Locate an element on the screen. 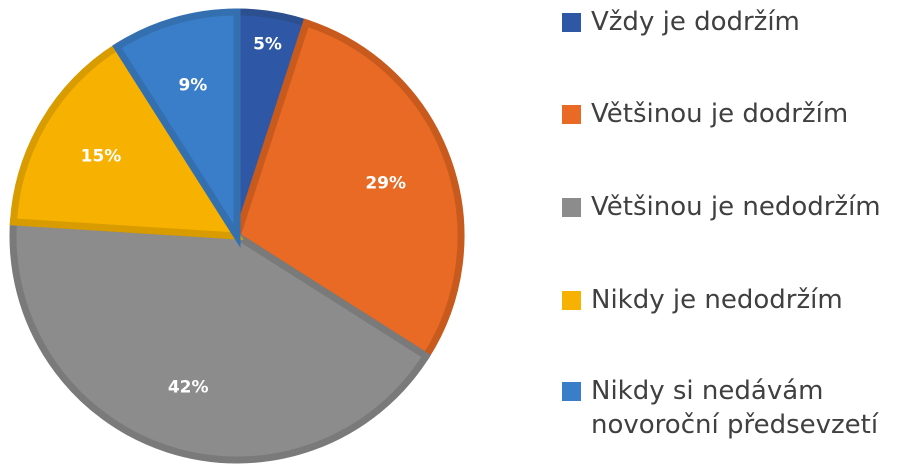 Image resolution: width=914 pixels, height=472 pixels. legend-item-vetsinou-nedodrzim: Většinou je nedodržím is located at coordinates (721, 207).